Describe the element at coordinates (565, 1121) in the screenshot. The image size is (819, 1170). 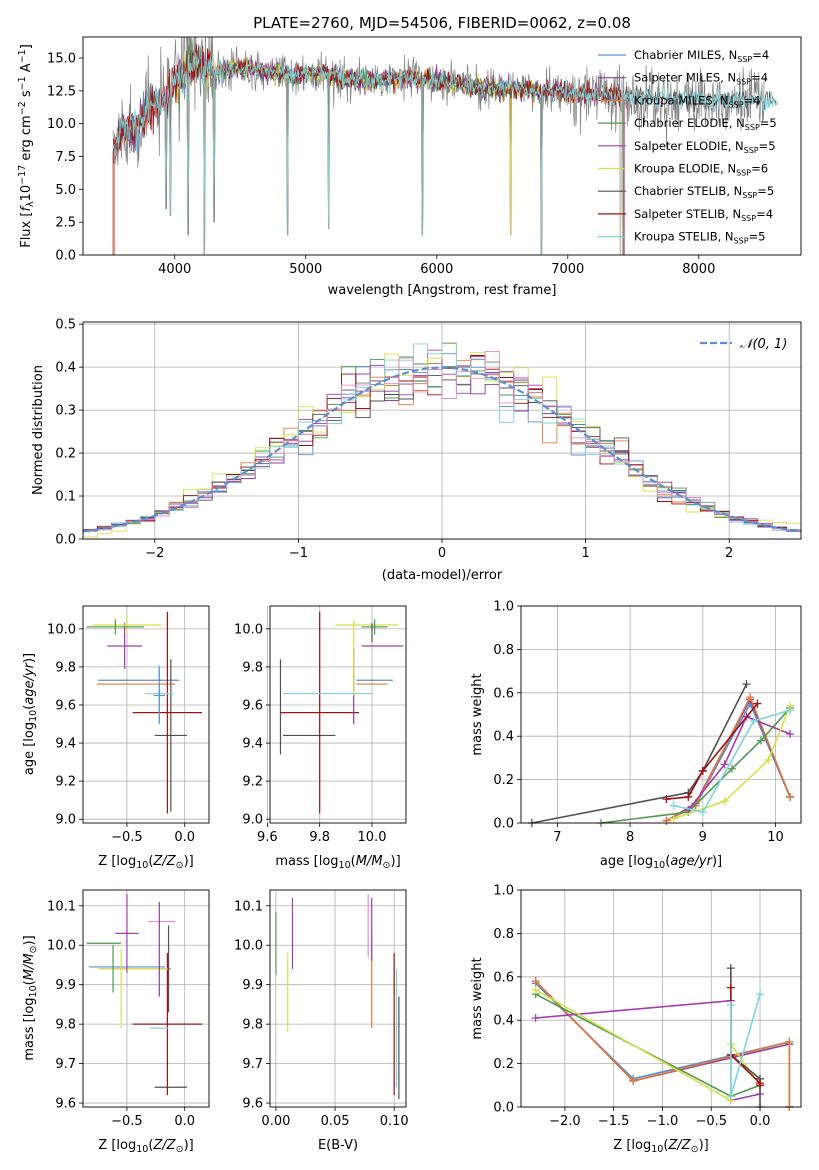
I see `x-tick-label: −2.0` at that location.